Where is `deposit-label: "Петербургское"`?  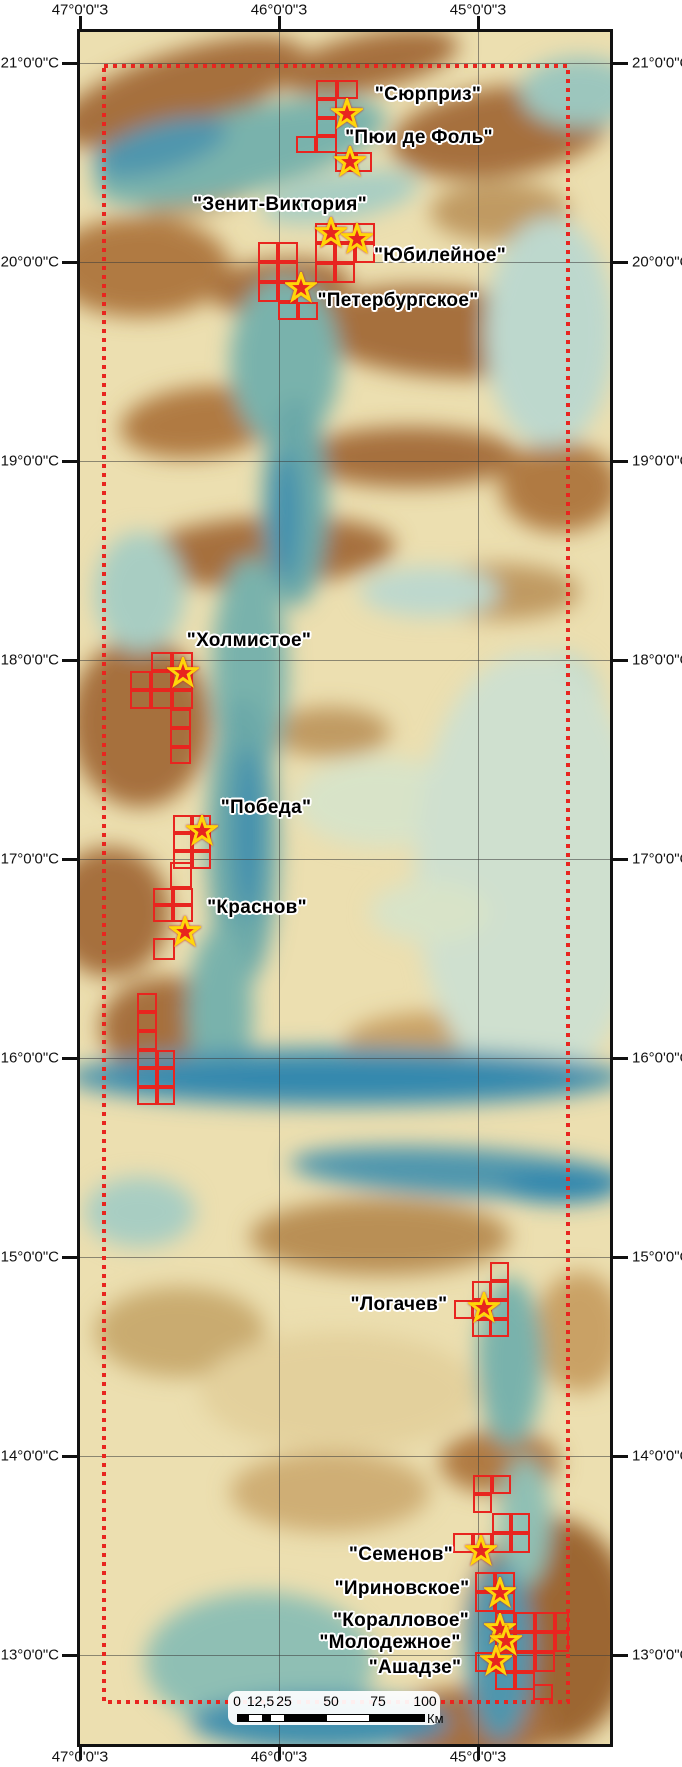 deposit-label: "Петербургское" is located at coordinates (398, 300).